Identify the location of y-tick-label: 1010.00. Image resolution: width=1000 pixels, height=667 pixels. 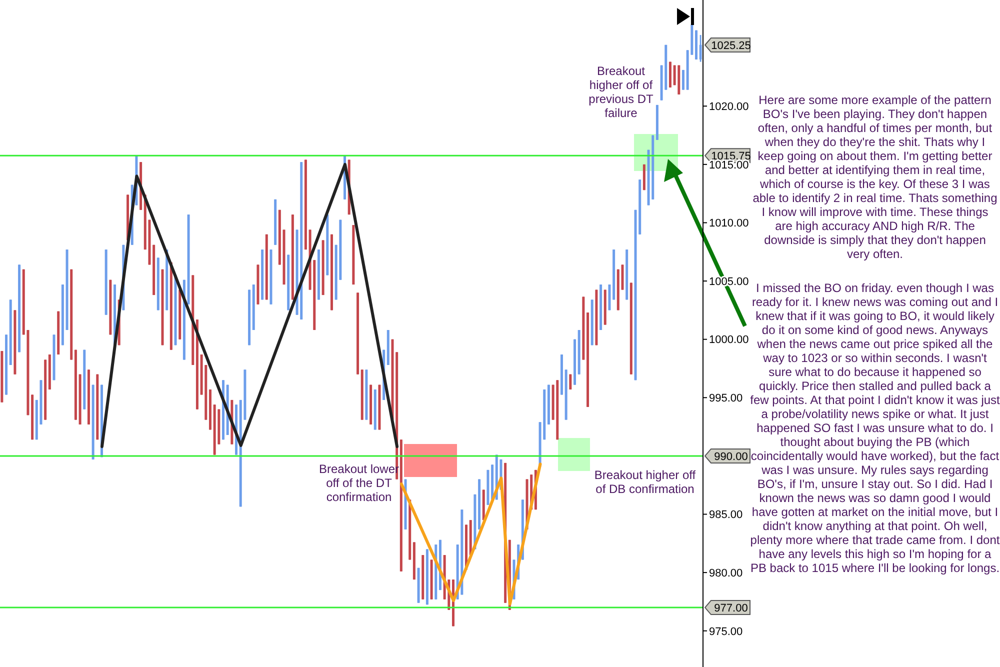
(729, 224).